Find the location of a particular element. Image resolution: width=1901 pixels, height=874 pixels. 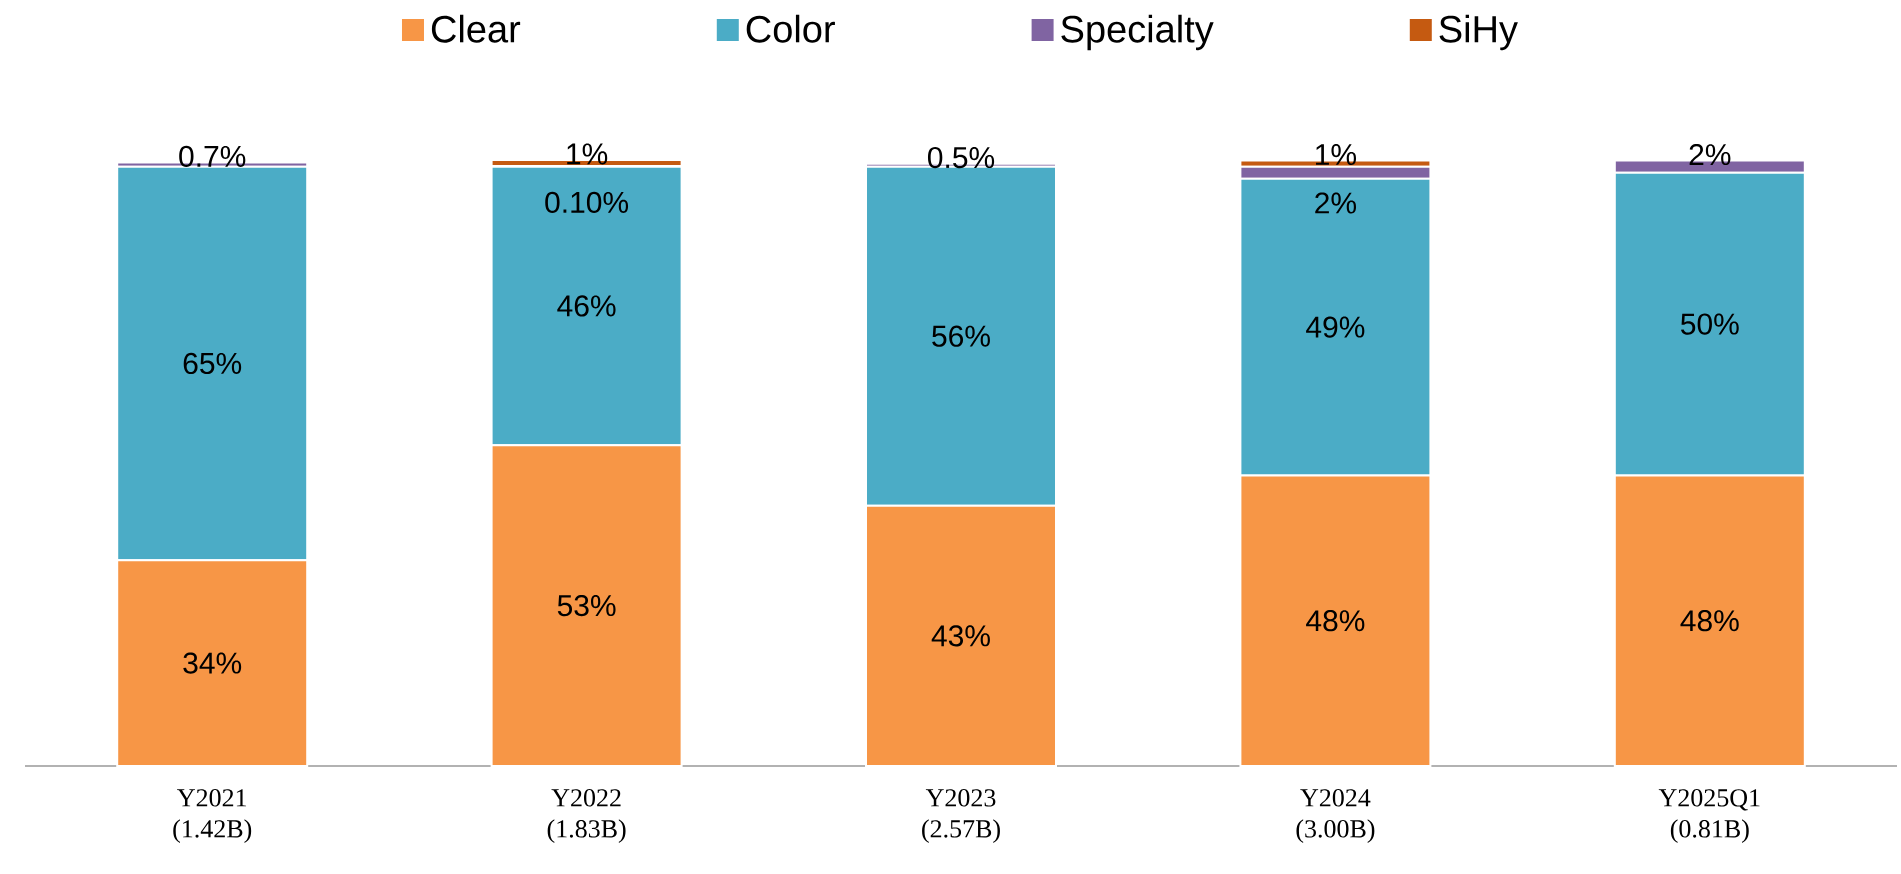

data-label: 49% is located at coordinates (1335, 327).